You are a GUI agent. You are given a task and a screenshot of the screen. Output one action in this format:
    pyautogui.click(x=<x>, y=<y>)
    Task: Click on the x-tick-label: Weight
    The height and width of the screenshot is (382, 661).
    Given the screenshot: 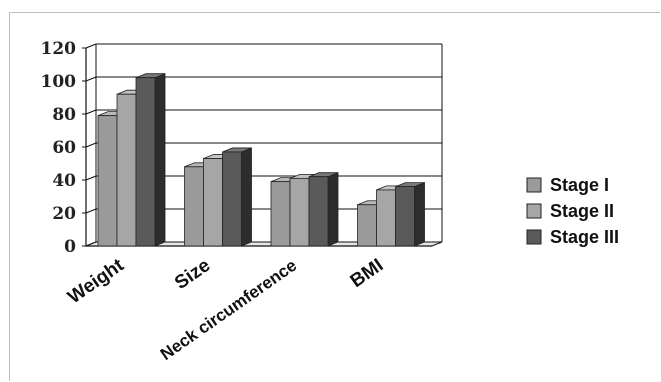 What is the action you would take?
    pyautogui.click(x=96, y=282)
    